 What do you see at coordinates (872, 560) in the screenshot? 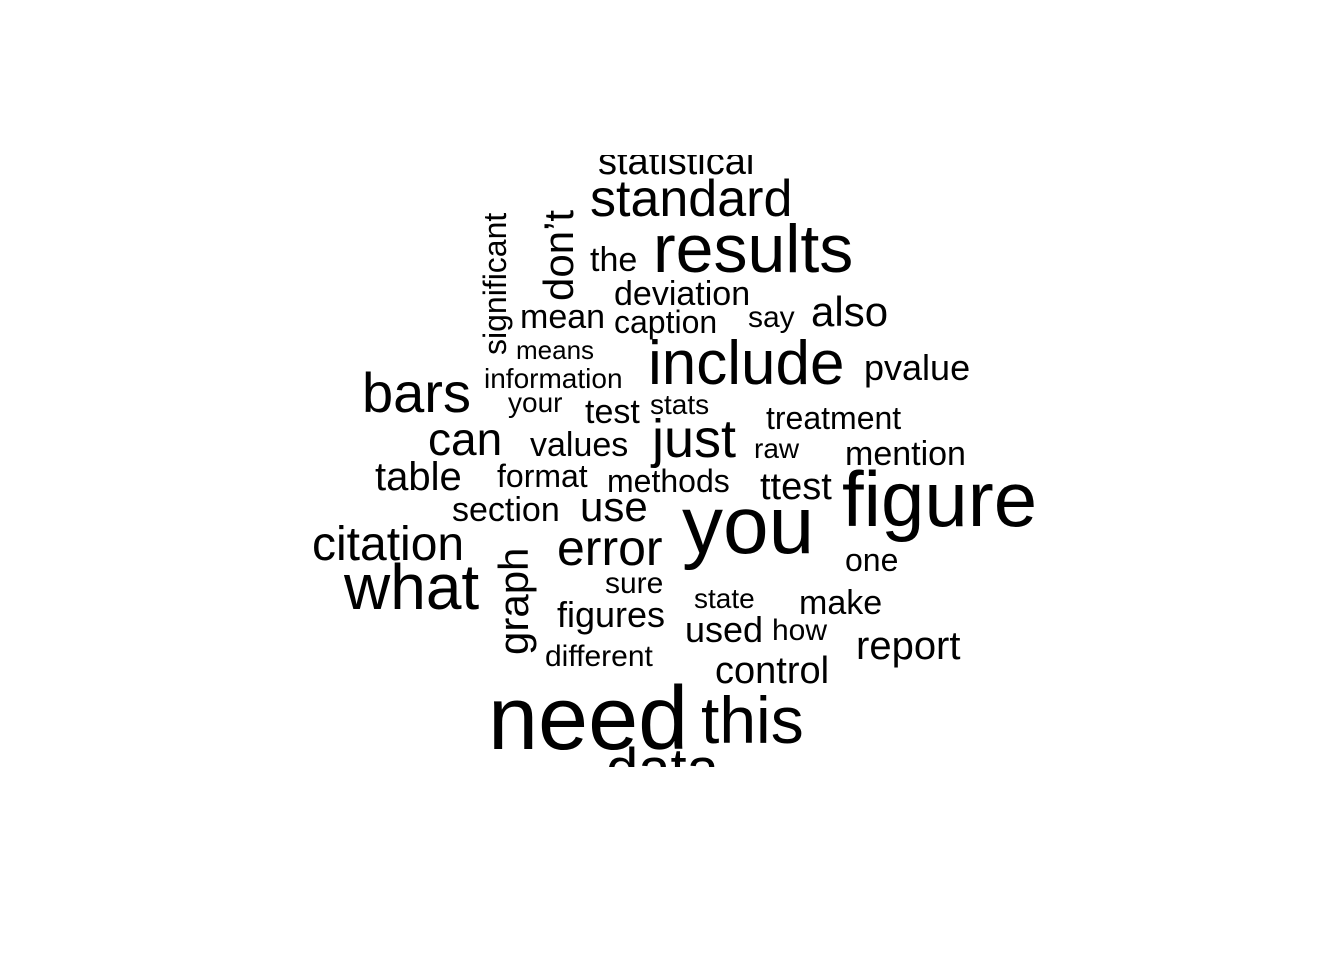
I see `word-one: one` at bounding box center [872, 560].